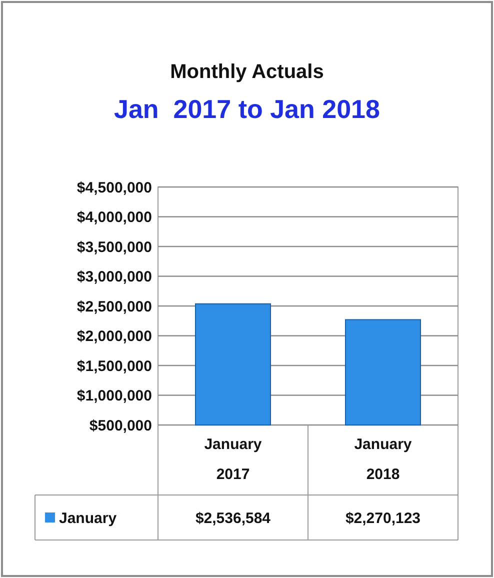 This screenshot has height=578, width=494. Describe the element at coordinates (233, 518) in the screenshot. I see `data-label: $2,536,584` at that location.